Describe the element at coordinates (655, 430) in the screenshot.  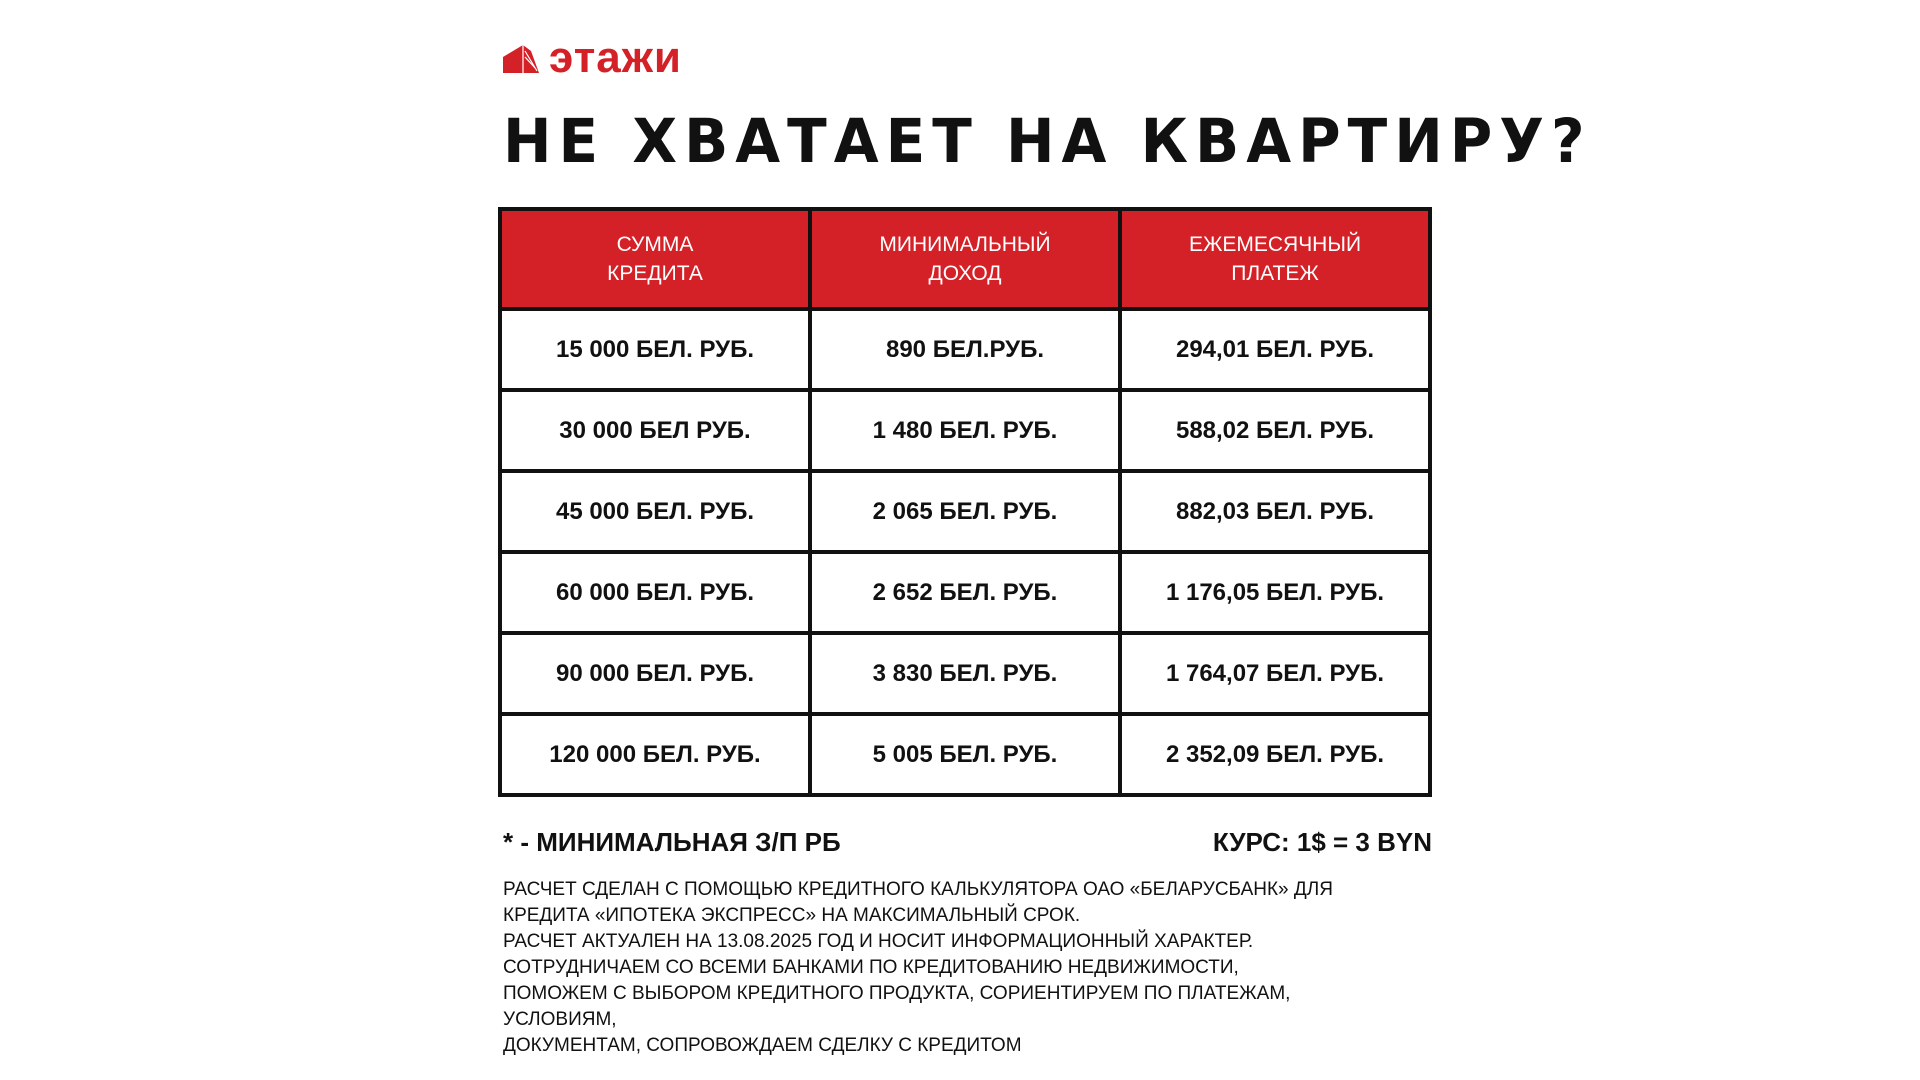
I see `table-cell: 30 000 БЕЛ РУБ.` at that location.